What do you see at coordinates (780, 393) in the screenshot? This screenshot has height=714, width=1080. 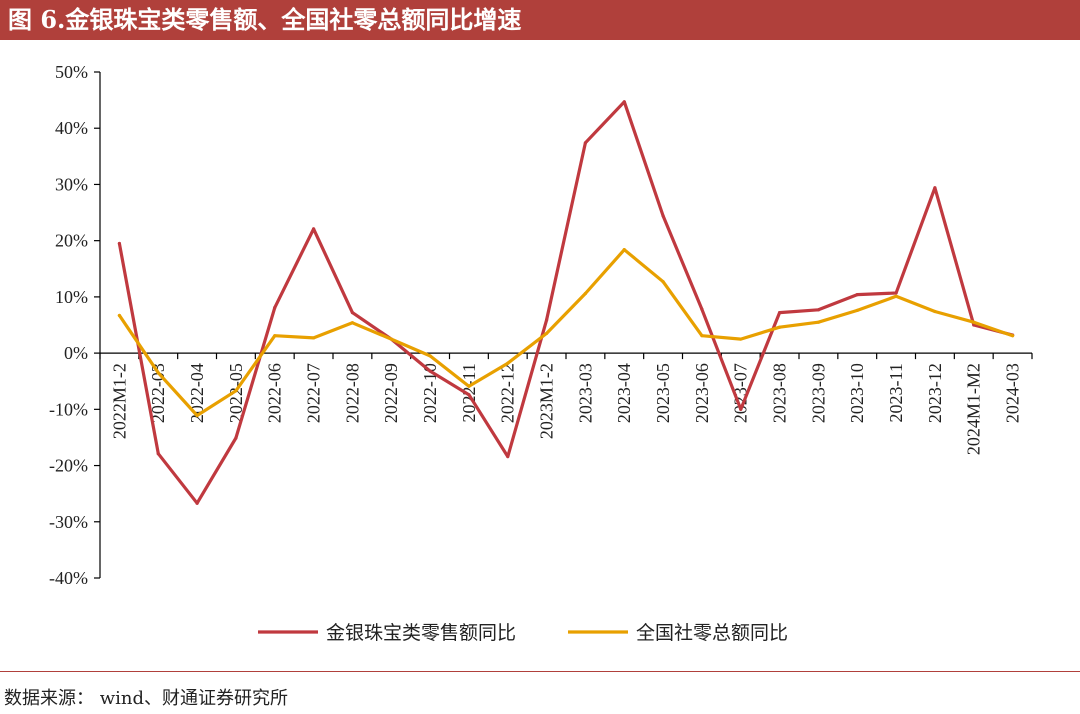 I see `x-tick-label: 2023-08` at bounding box center [780, 393].